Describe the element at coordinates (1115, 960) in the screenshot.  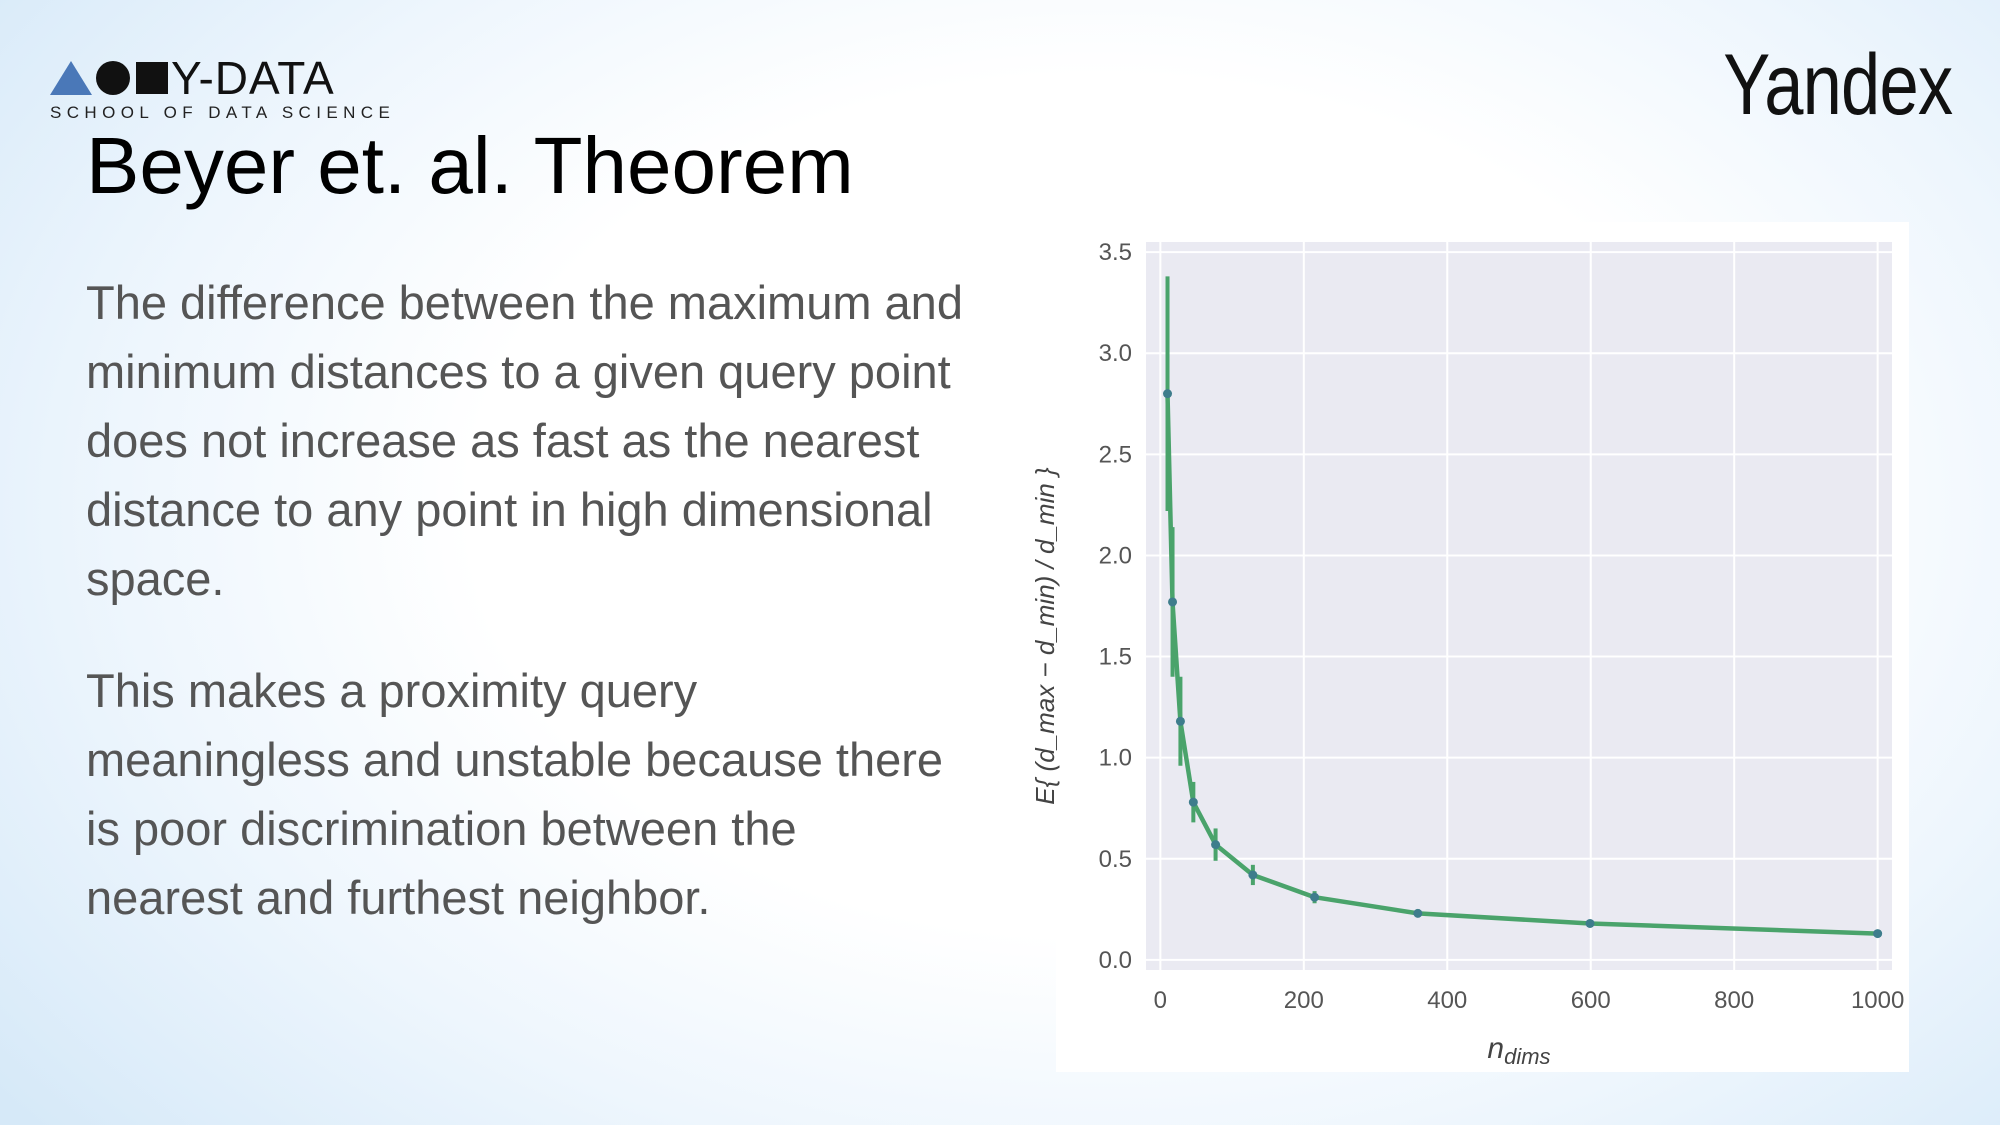
I see `y-tick-label: 0.0` at that location.